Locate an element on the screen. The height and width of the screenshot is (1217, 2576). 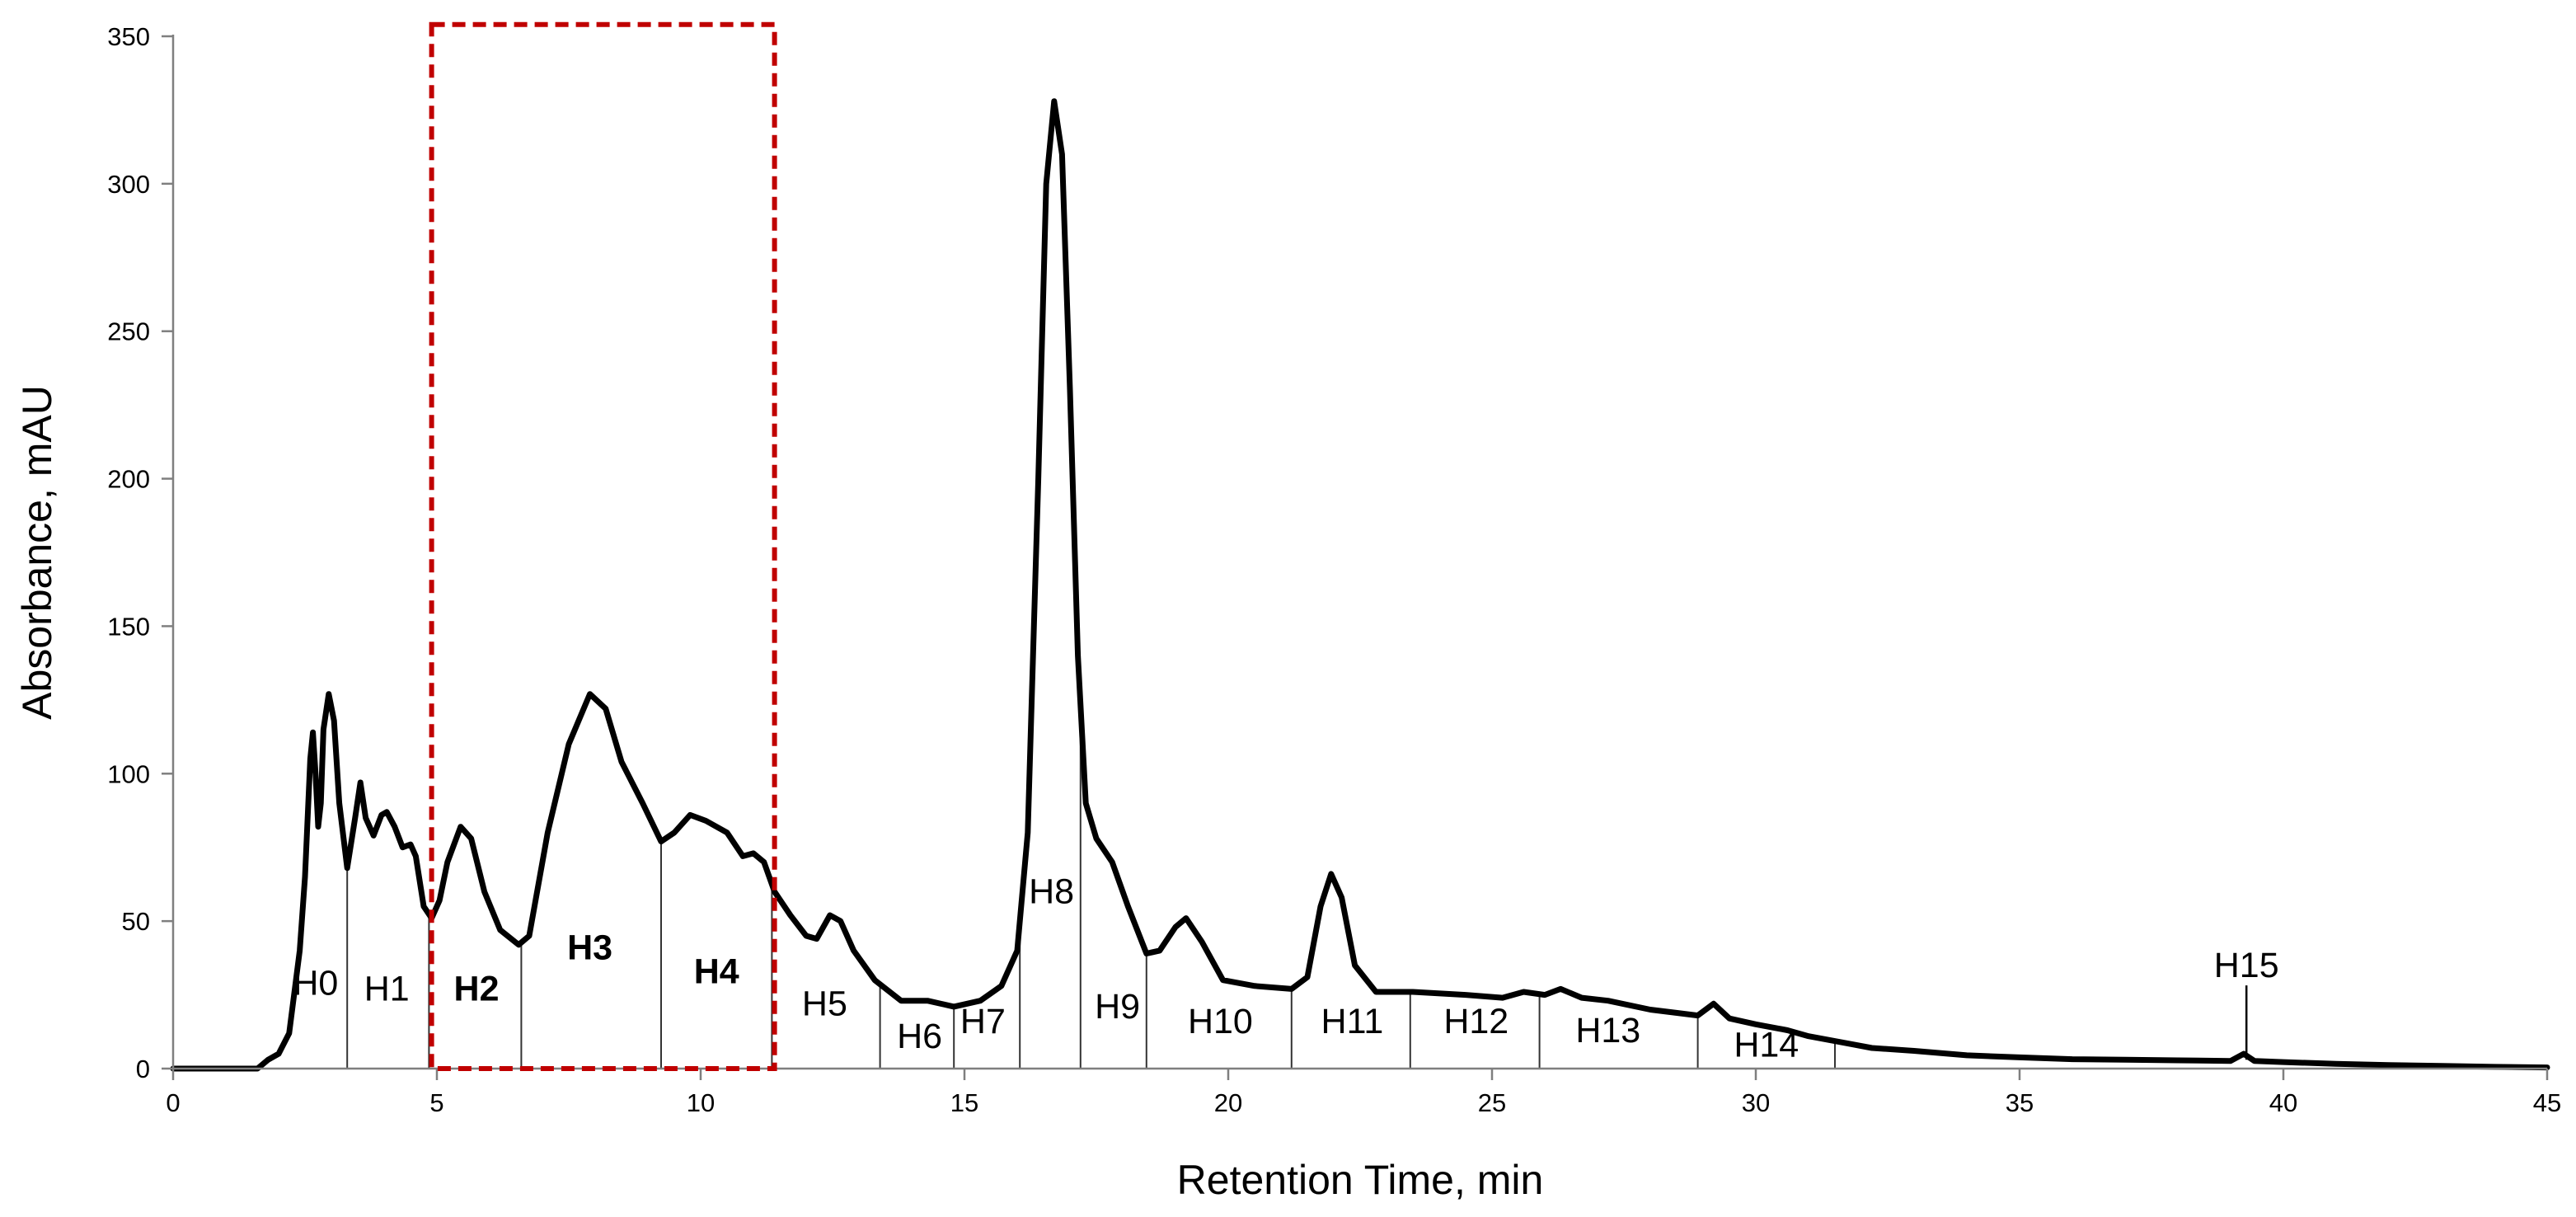
fraction-label-h12: H12 is located at coordinates (1476, 1021).